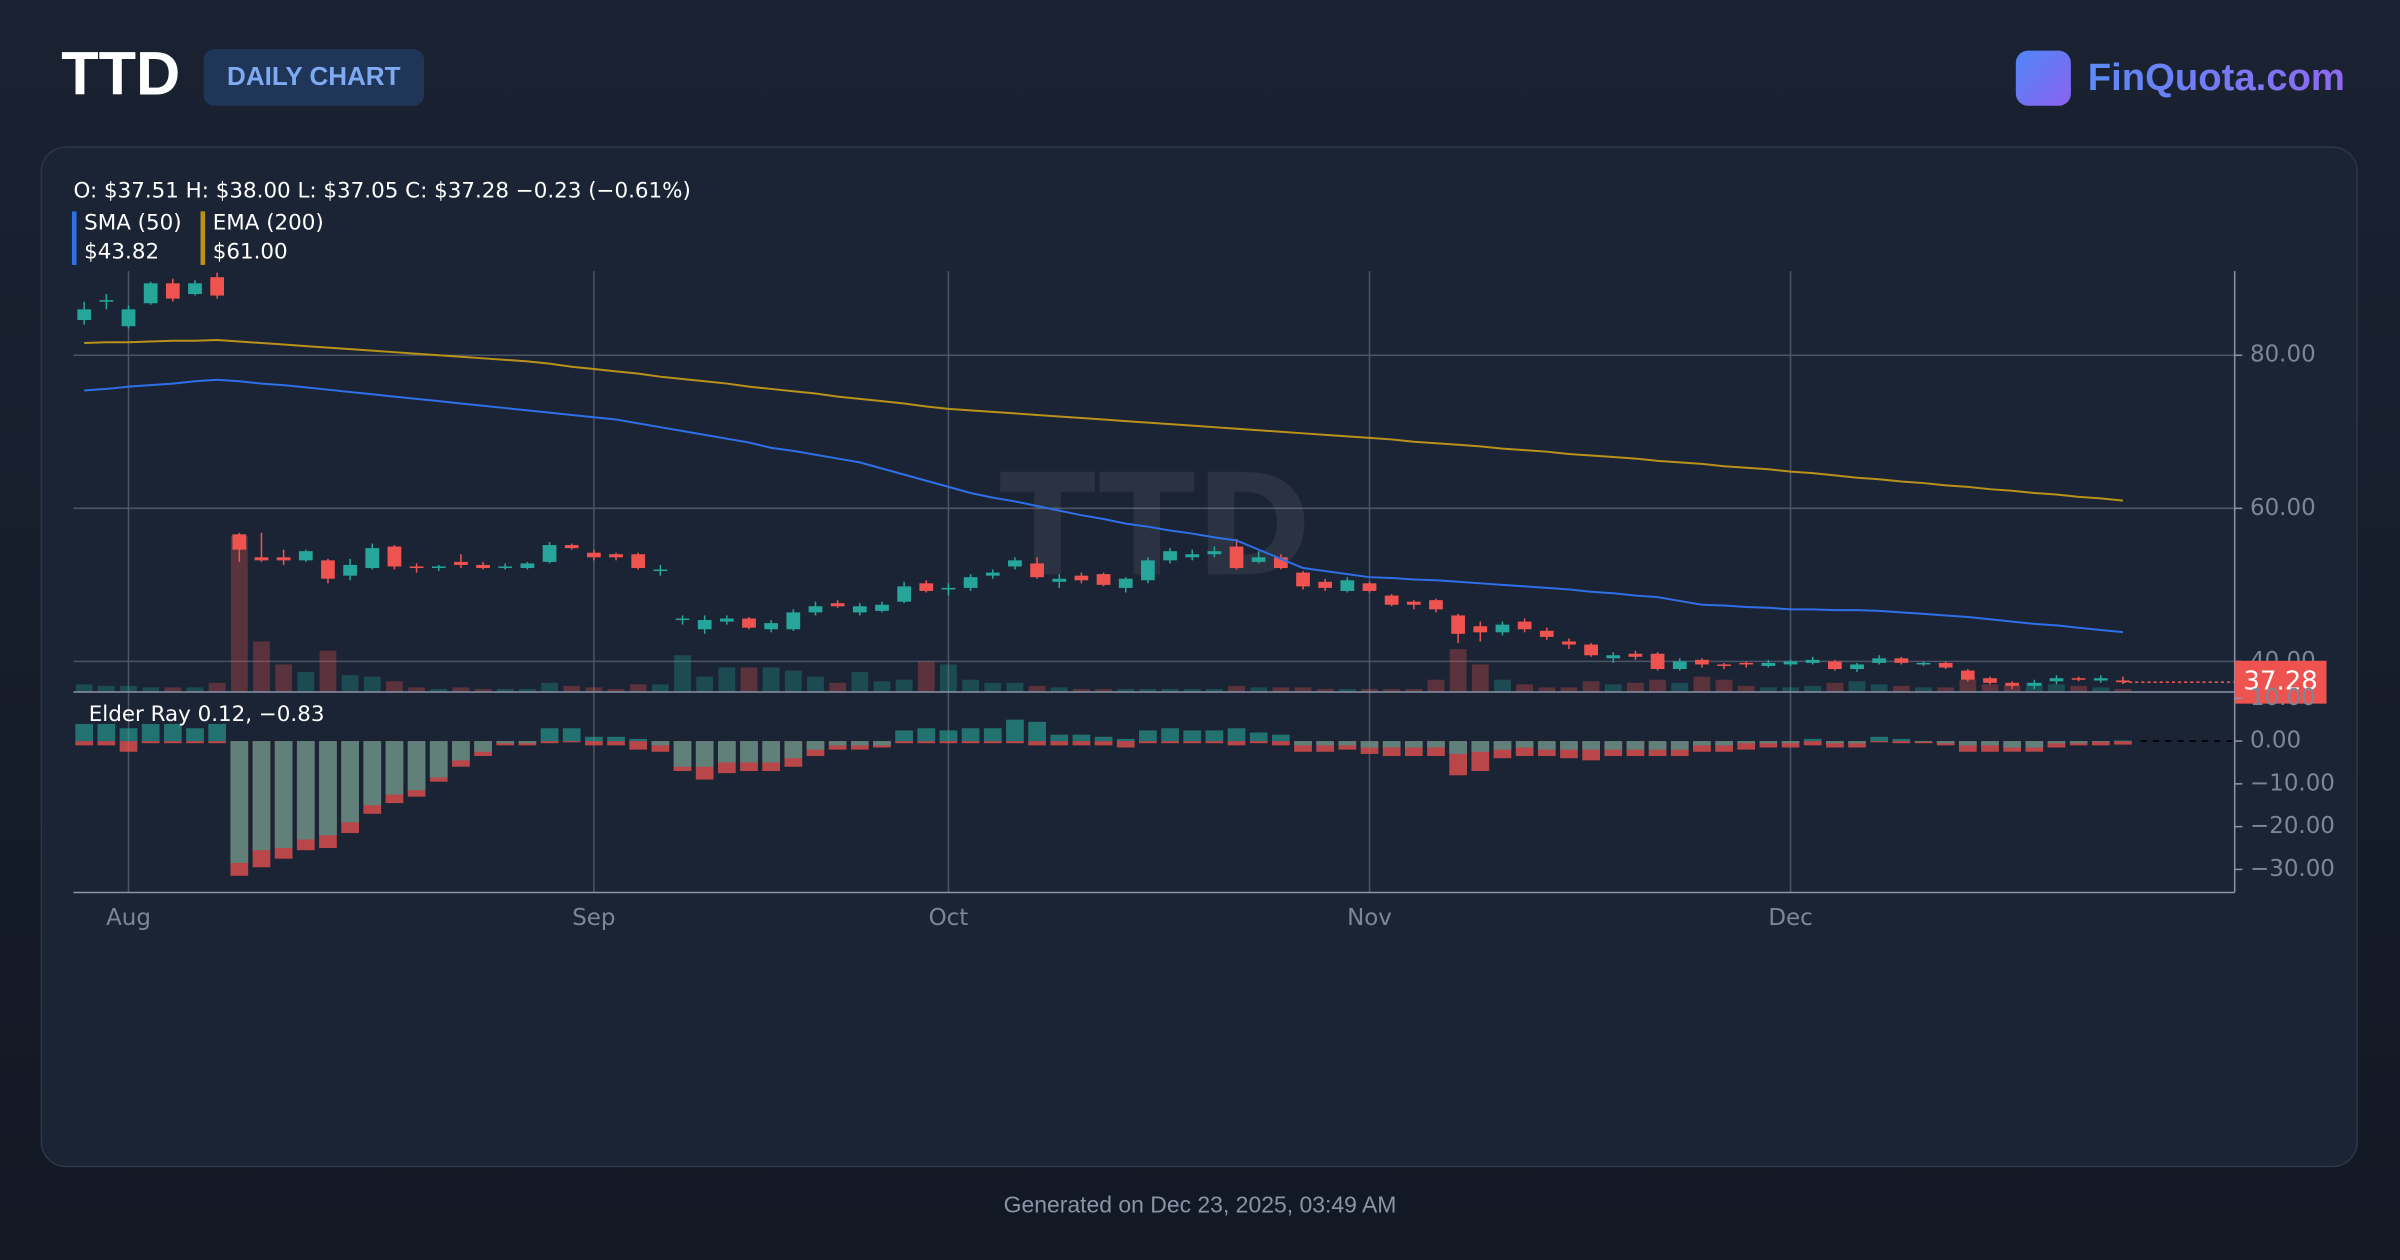 The height and width of the screenshot is (1260, 2400). What do you see at coordinates (2283, 698) in the screenshot?
I see `y-tick-label: 10.00` at bounding box center [2283, 698].